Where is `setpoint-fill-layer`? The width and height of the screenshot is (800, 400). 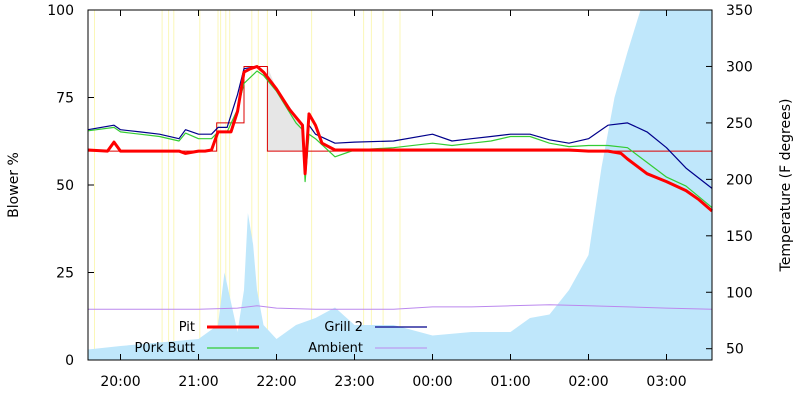 setpoint-fill-layer is located at coordinates (285, 109).